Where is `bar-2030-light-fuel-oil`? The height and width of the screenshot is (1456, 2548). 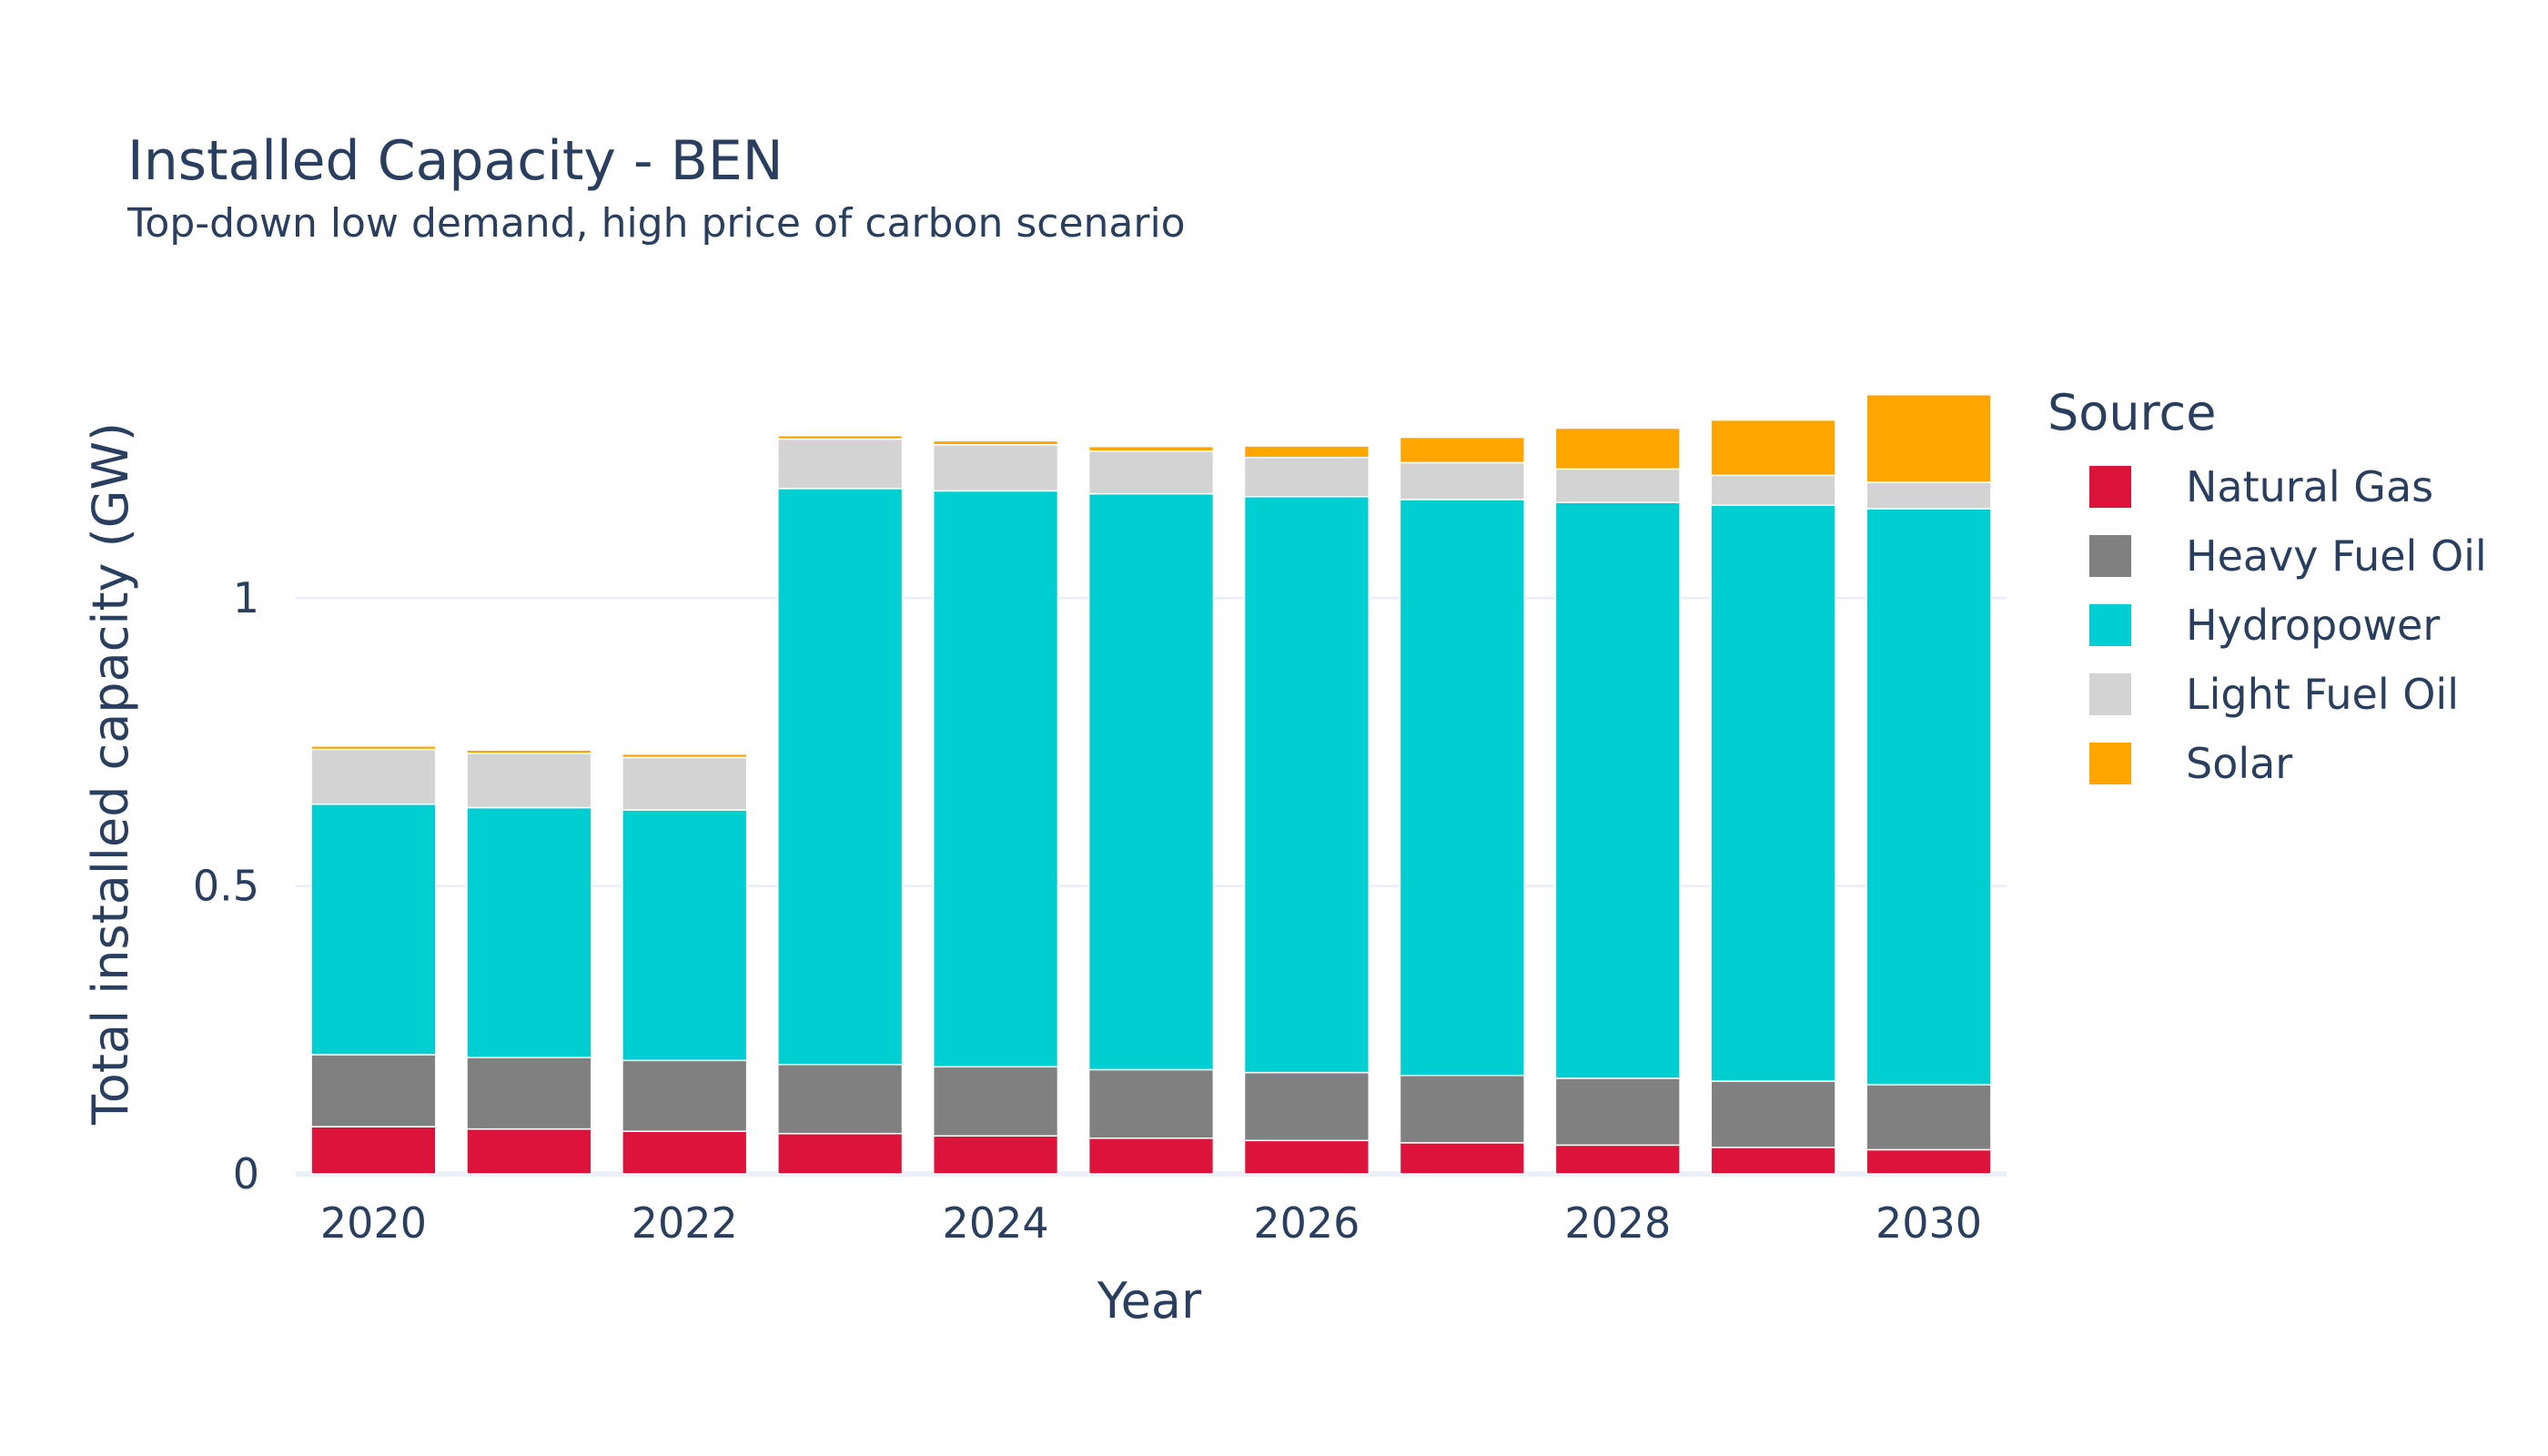 bar-2030-light-fuel-oil is located at coordinates (1929, 496).